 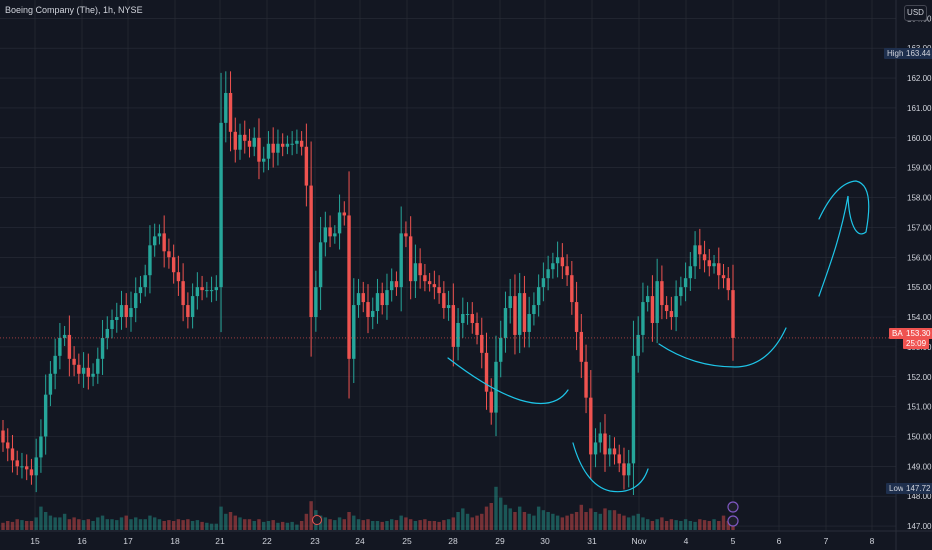 What do you see at coordinates (915, 13) in the screenshot?
I see `currency-button: USD` at bounding box center [915, 13].